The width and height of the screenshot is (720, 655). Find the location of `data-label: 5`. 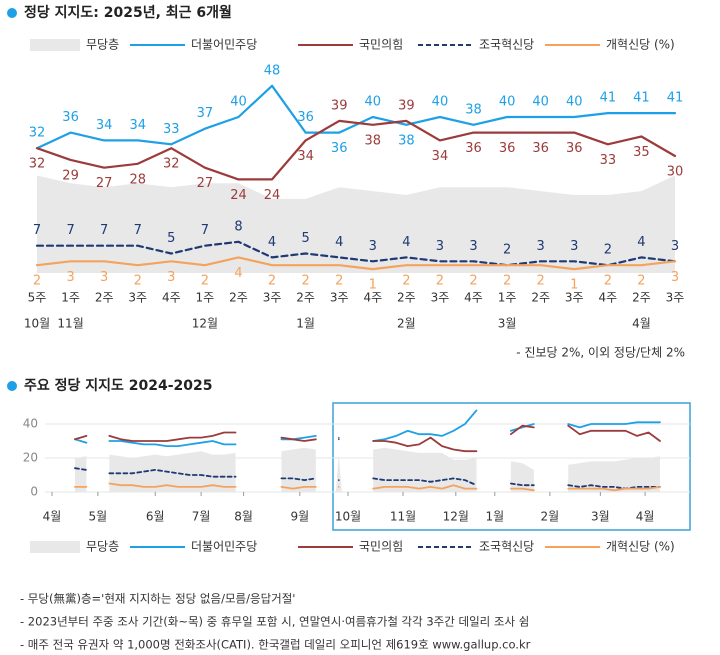

data-label: 5 is located at coordinates (305, 238).